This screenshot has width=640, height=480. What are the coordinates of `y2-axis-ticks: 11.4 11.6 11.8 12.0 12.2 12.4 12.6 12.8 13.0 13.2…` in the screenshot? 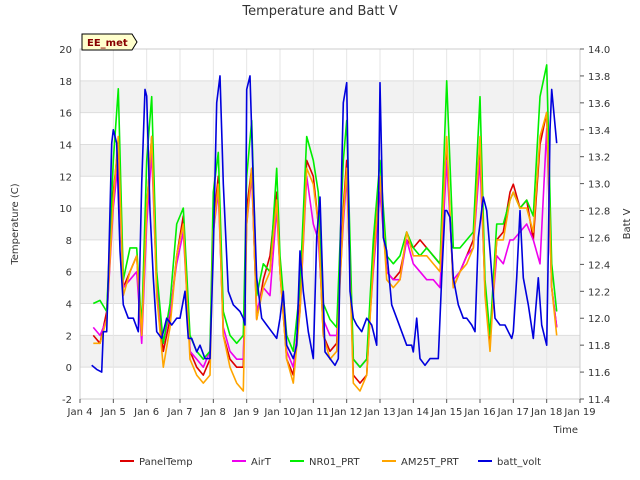 It's located at (595, 225).